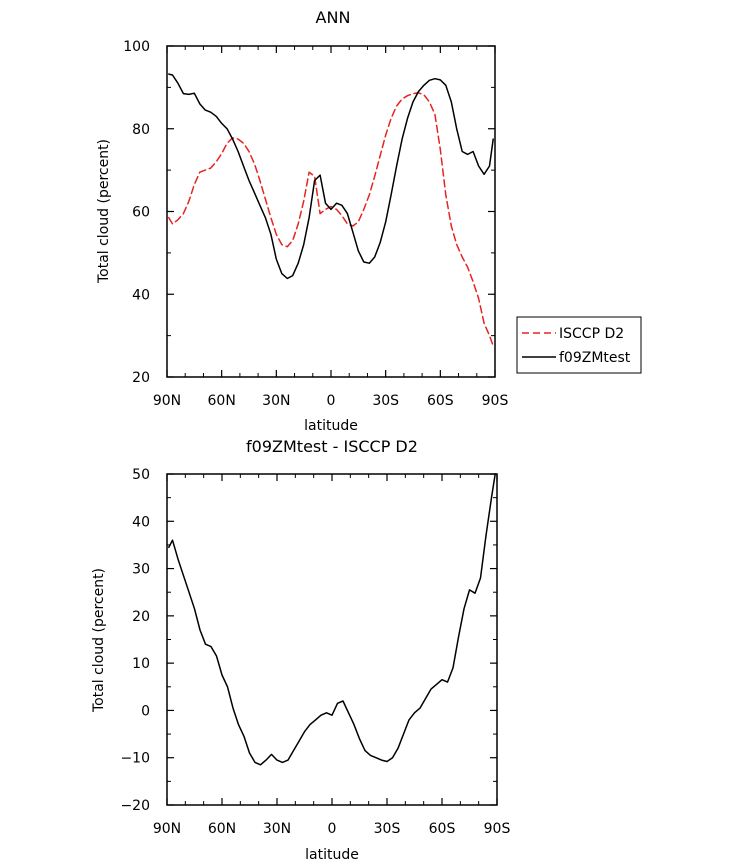 Image resolution: width=733 pixels, height=866 pixels. I want to click on top-ytick-label: 20, so click(141, 378).